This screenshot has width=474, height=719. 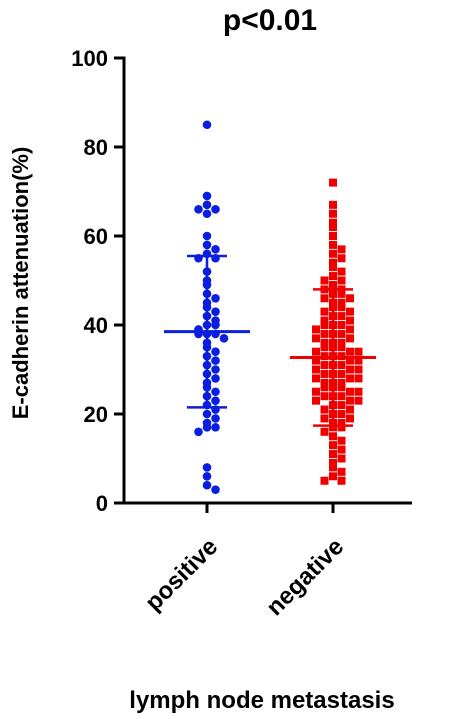 I want to click on y-tick-label: 20, so click(x=96, y=414).